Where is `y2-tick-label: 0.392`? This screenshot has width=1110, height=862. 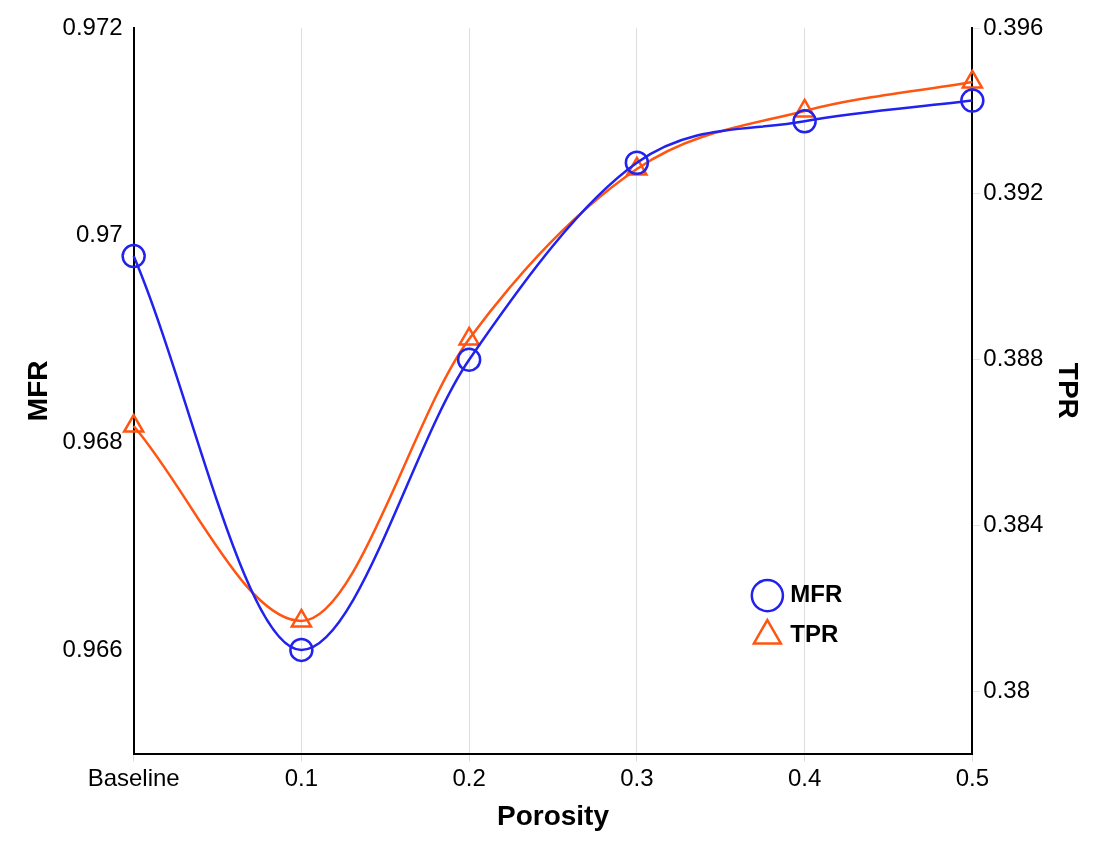 y2-tick-label: 0.392 is located at coordinates (1013, 192).